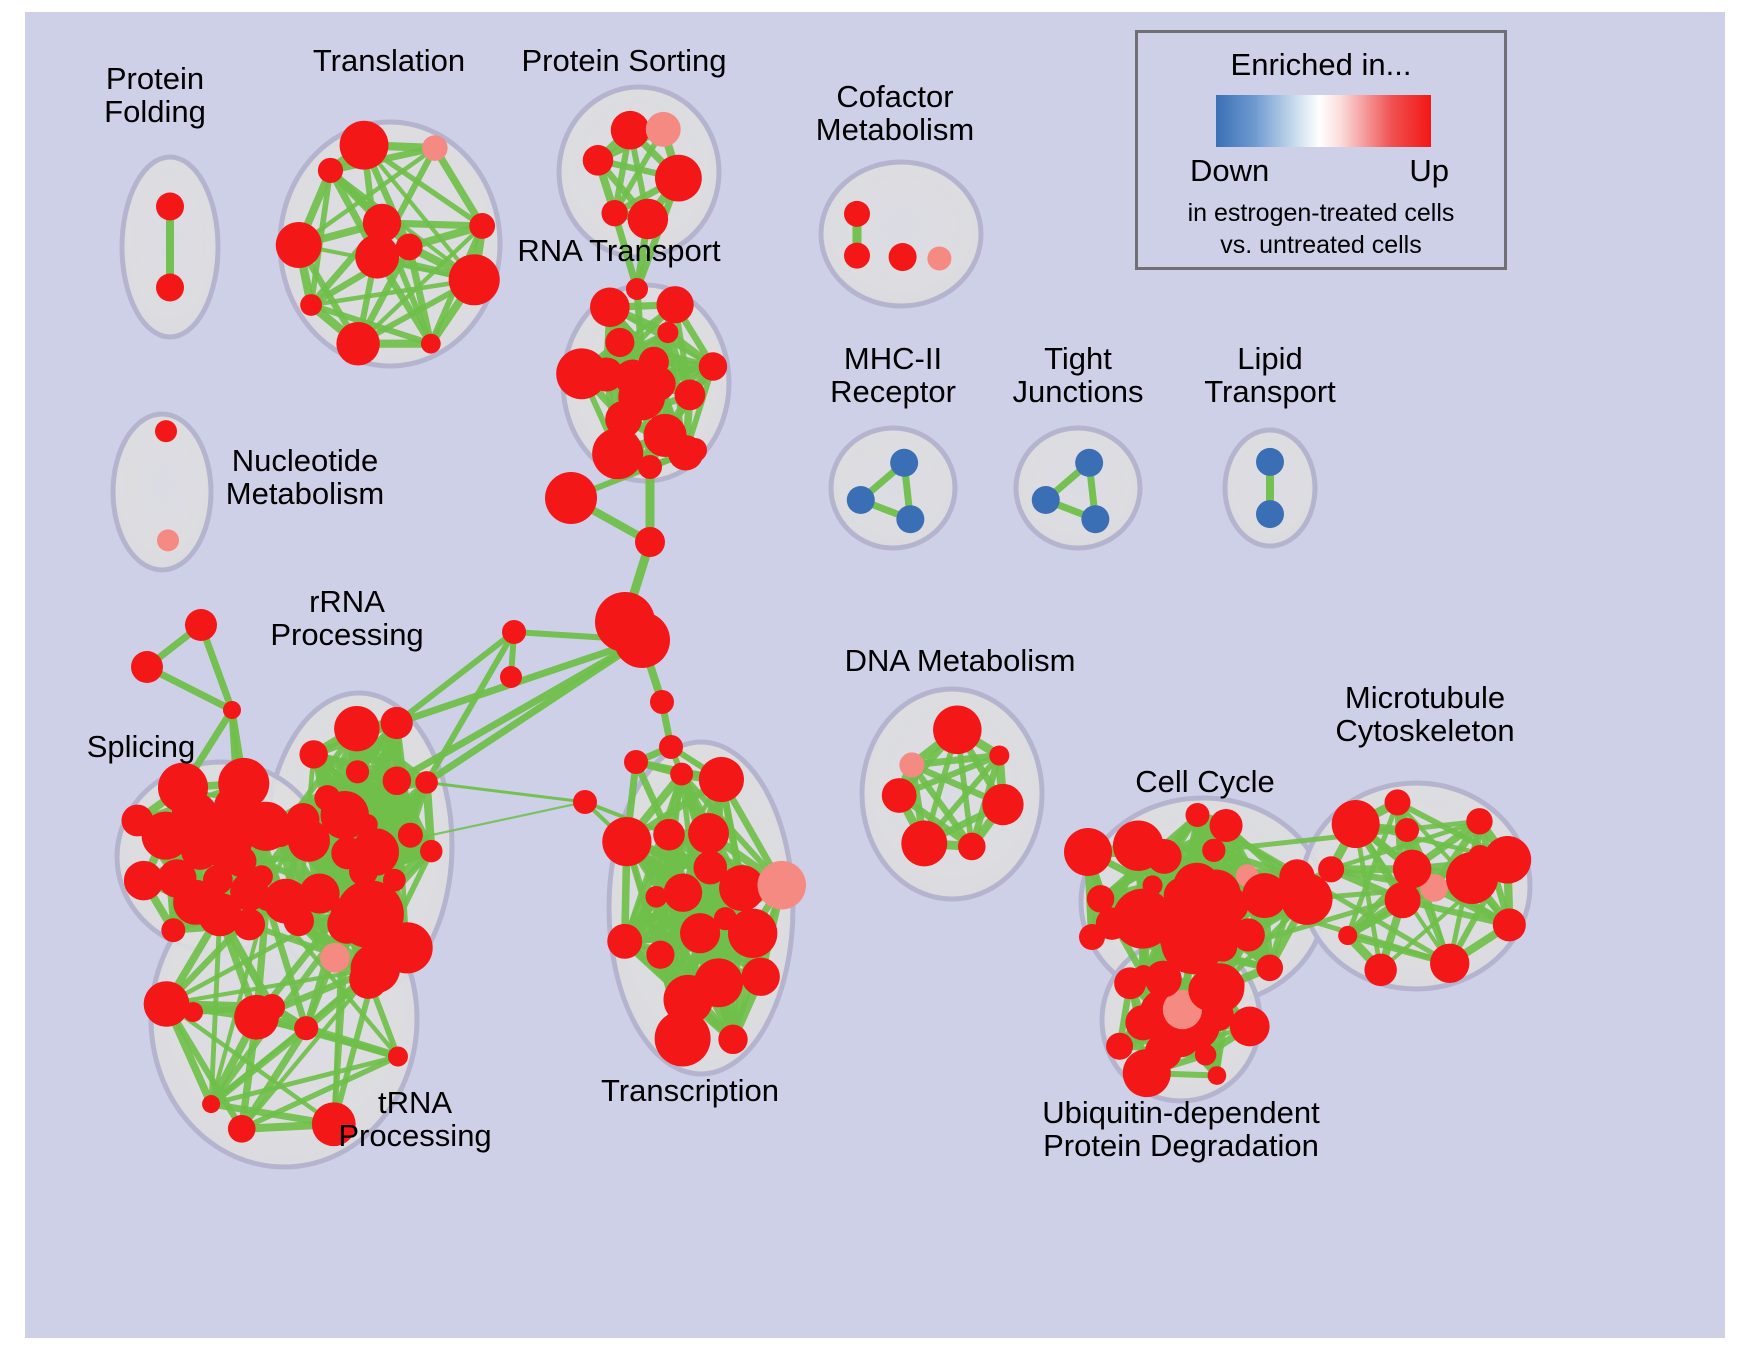  What do you see at coordinates (155, 95) in the screenshot?
I see `cluster-label-protein-folding: Protein Folding` at bounding box center [155, 95].